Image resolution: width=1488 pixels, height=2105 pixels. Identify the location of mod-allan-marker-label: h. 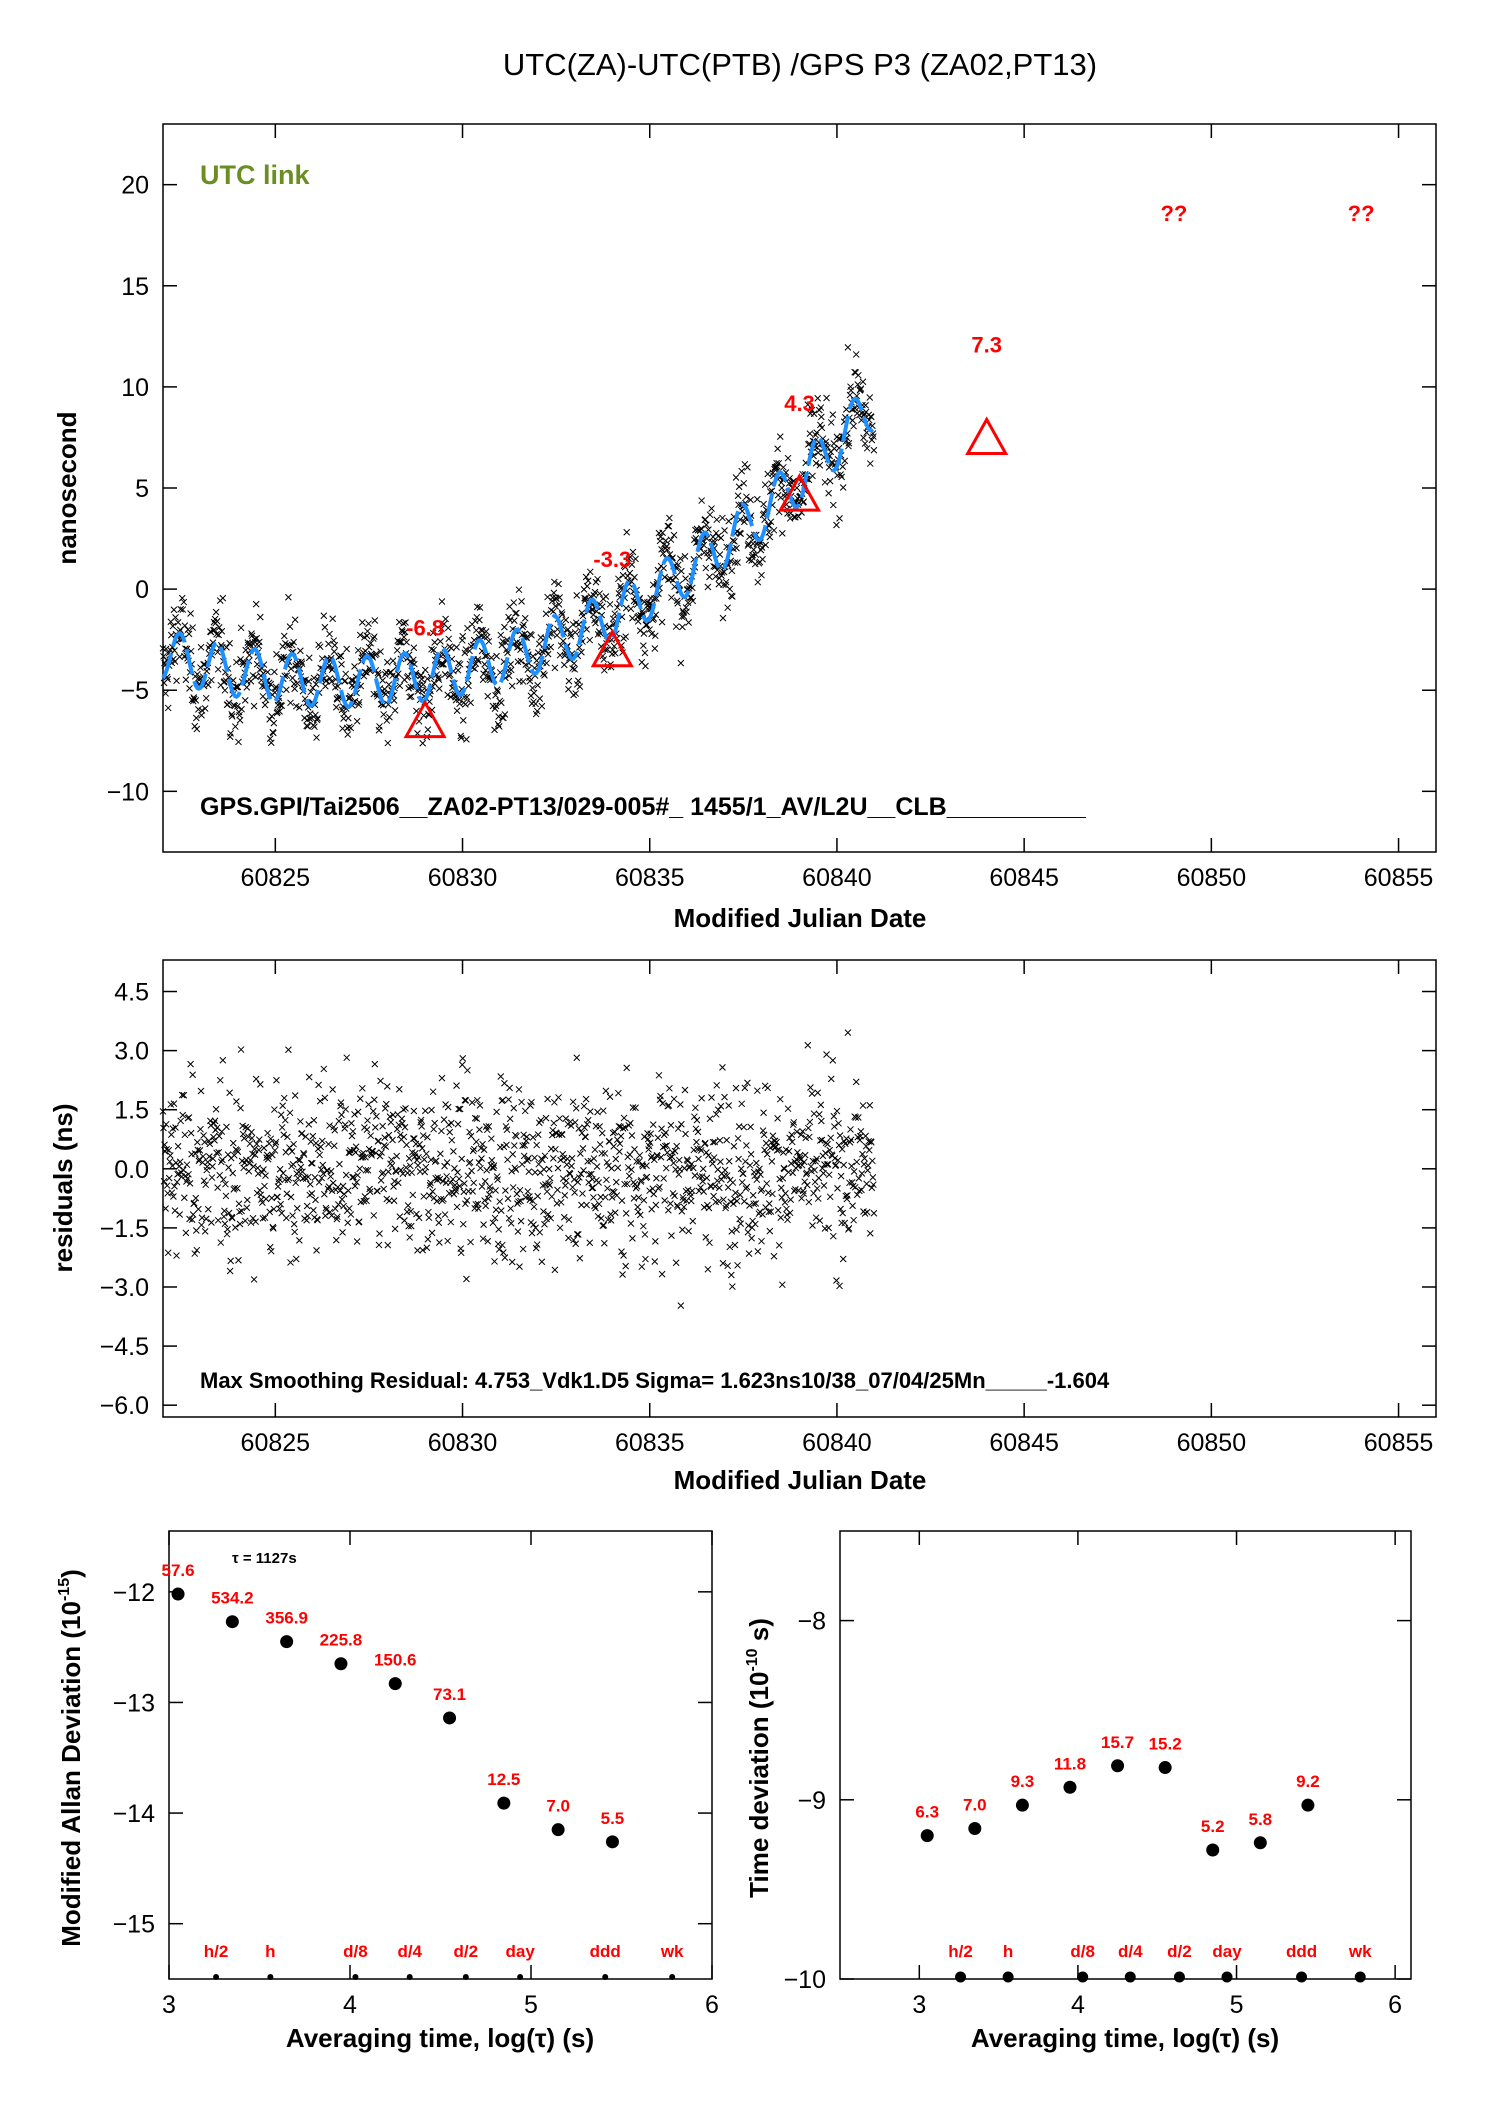
(270, 1951).